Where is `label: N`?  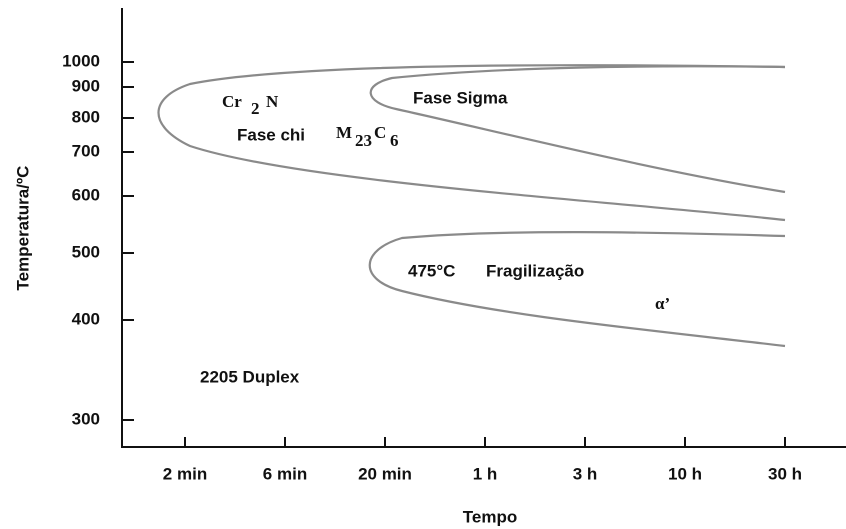
label: N is located at coordinates (272, 101).